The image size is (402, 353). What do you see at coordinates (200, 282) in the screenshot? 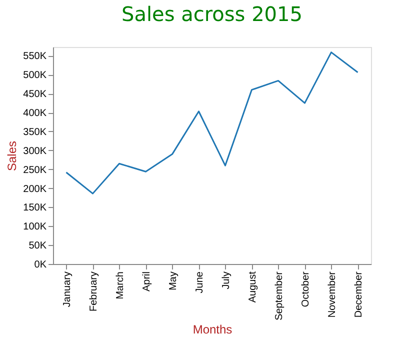
I see `x-tick-label: June` at bounding box center [200, 282].